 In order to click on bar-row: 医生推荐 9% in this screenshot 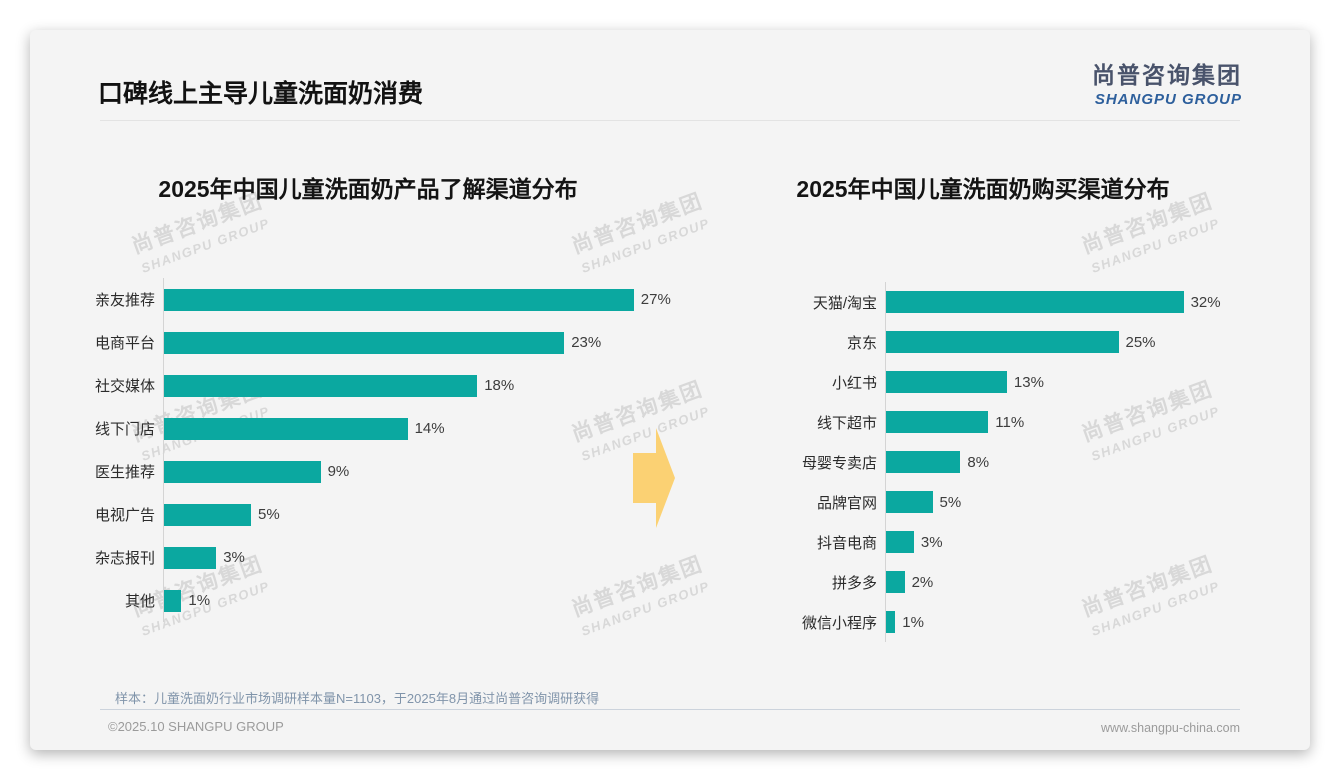, I will do `click(383, 471)`.